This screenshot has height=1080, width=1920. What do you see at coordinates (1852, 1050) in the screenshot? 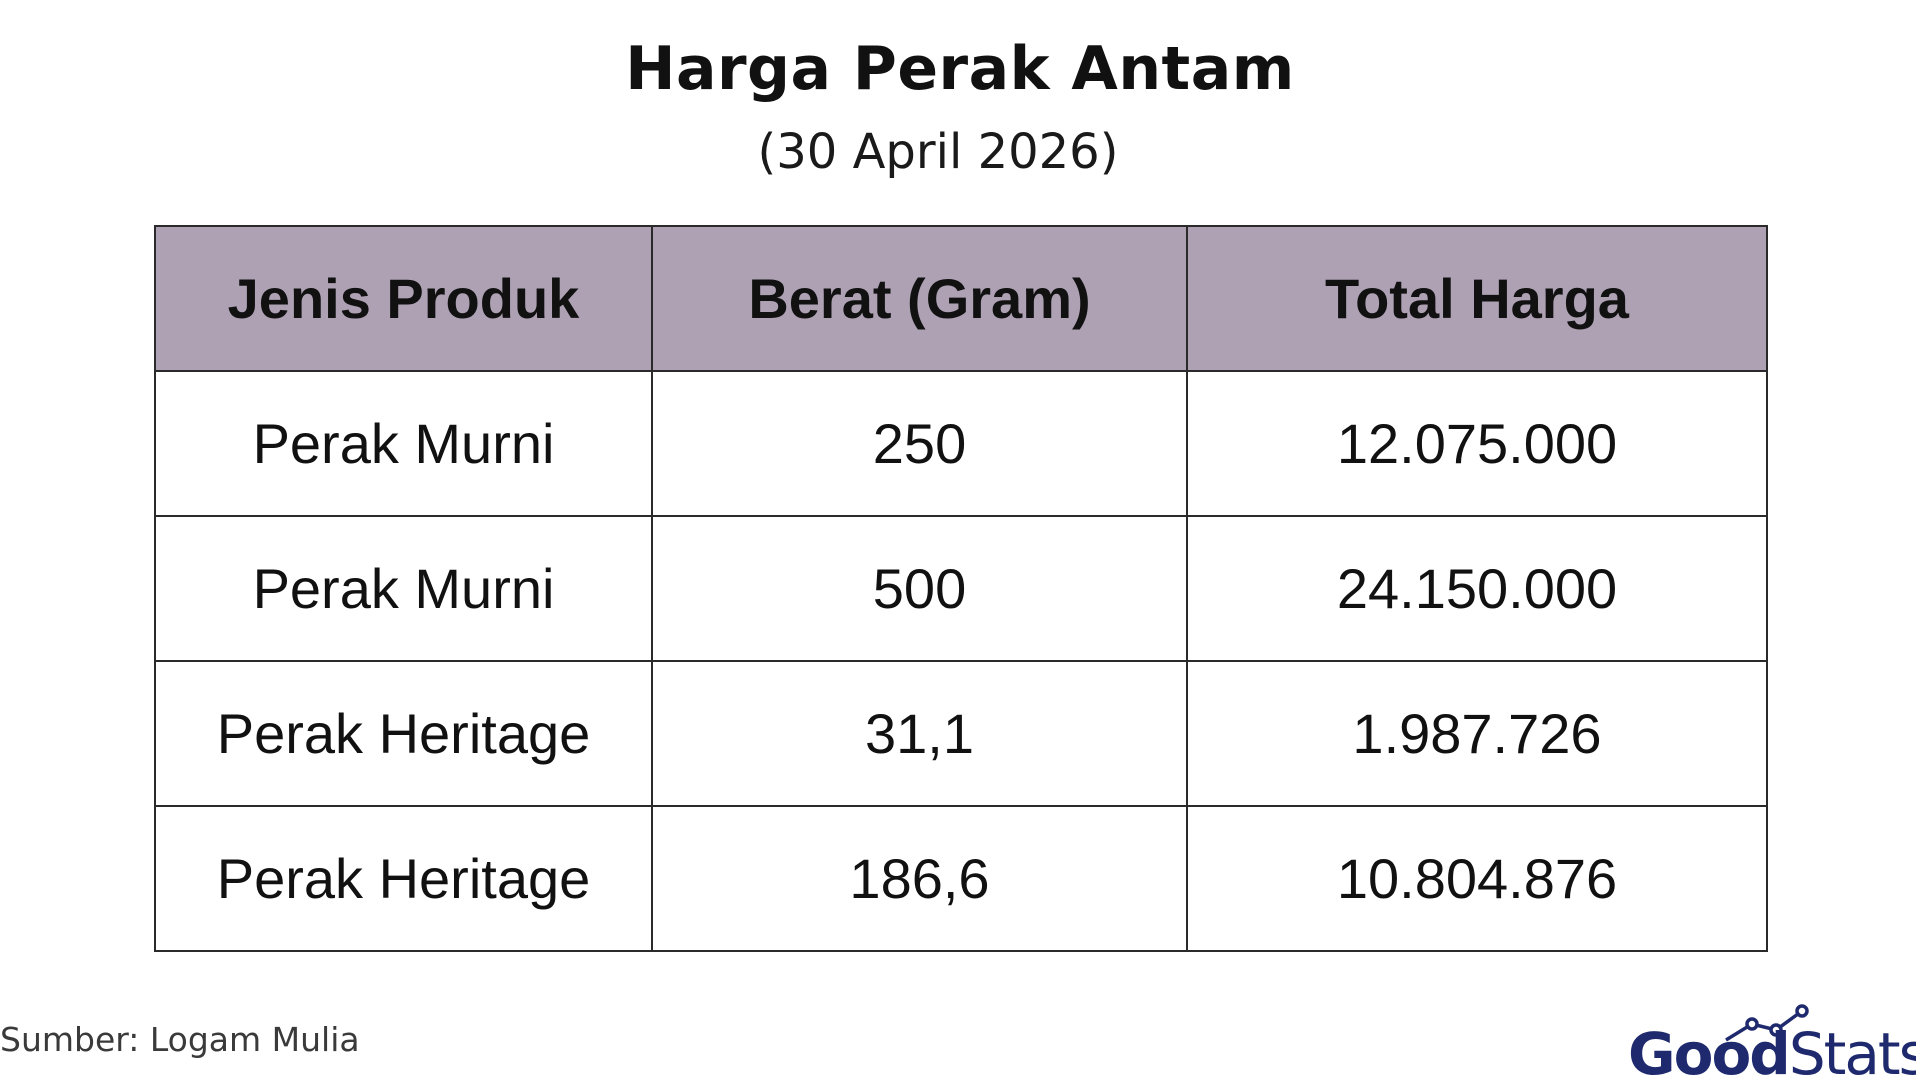
I see `logo-word-stats: Stats` at bounding box center [1852, 1050].